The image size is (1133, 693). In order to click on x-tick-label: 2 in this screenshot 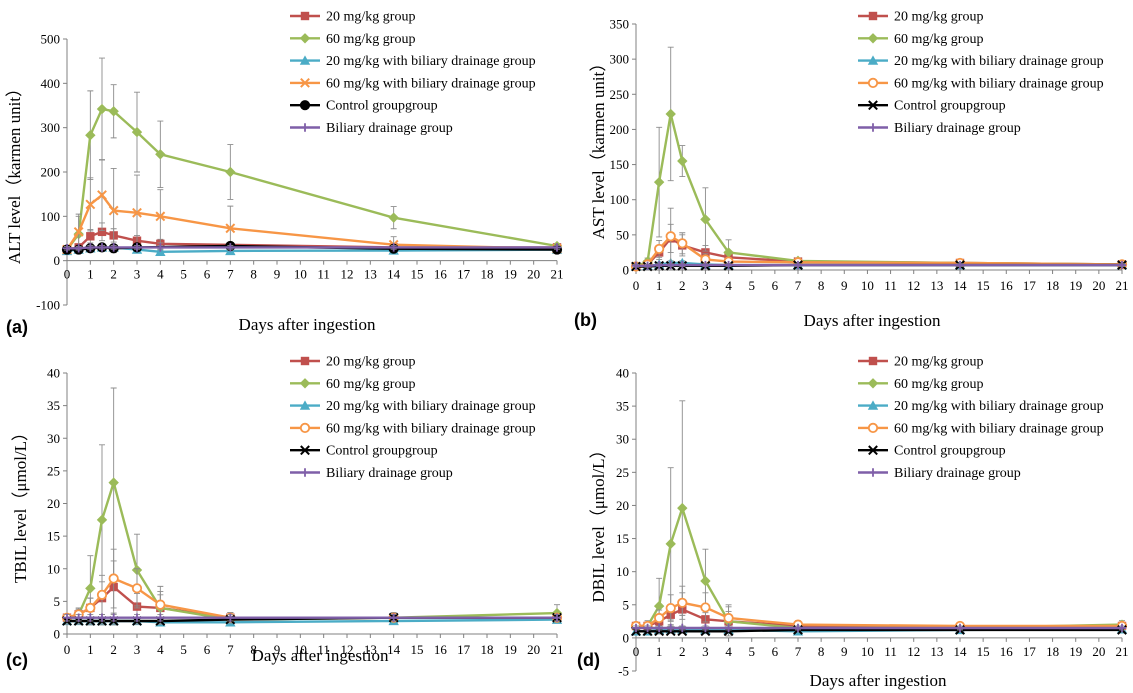, I will do `click(113, 649)`.